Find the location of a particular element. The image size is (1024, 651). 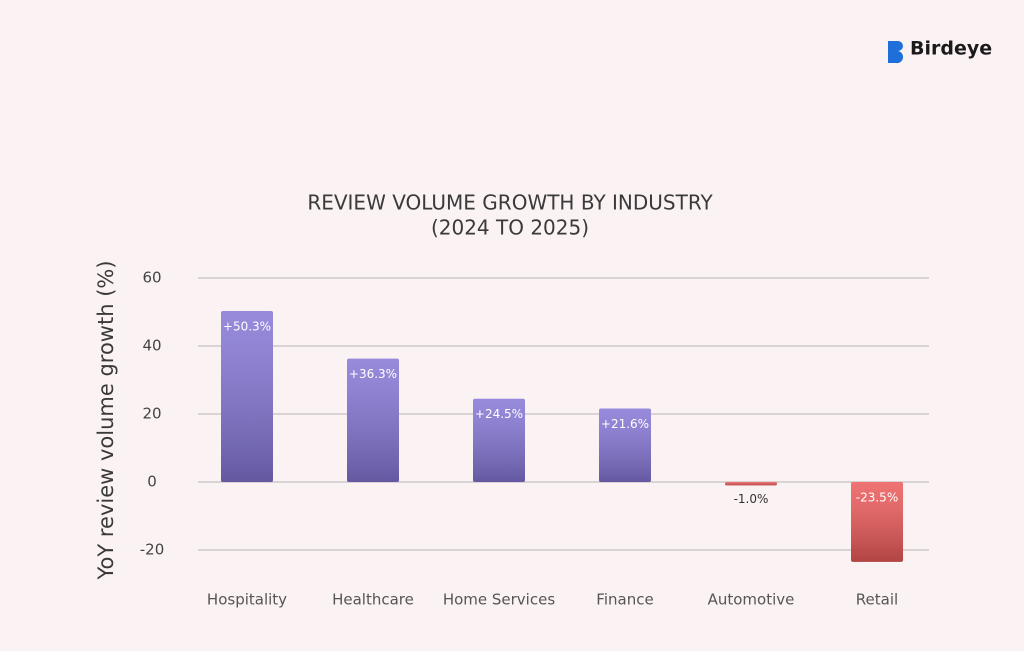

logo-icon is located at coordinates (896, 52).